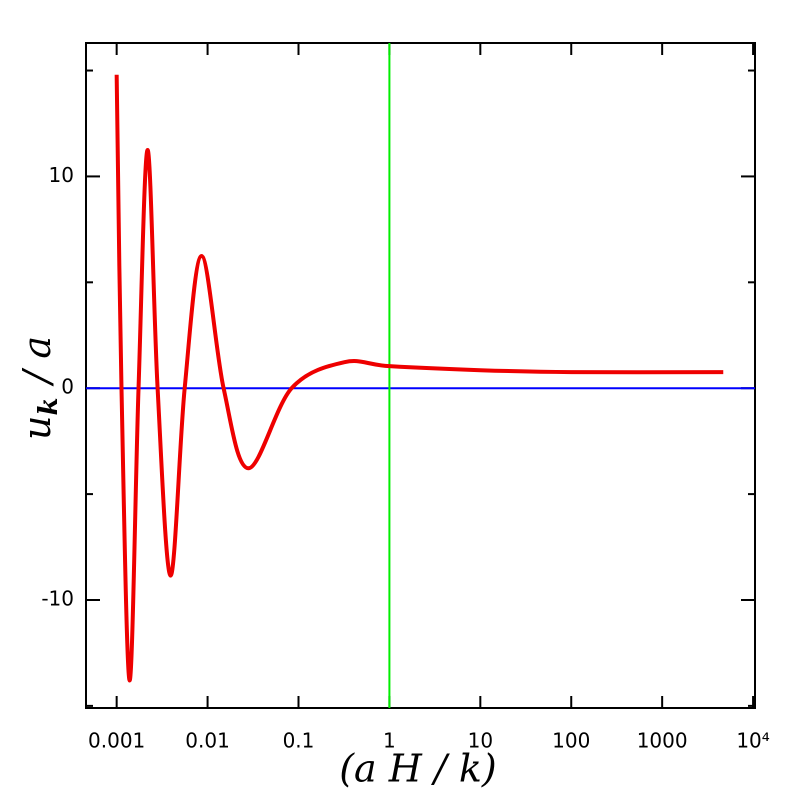 The height and width of the screenshot is (801, 797). What do you see at coordinates (49, 407) in the screenshot?
I see `y-label-subscript: k` at bounding box center [49, 407].